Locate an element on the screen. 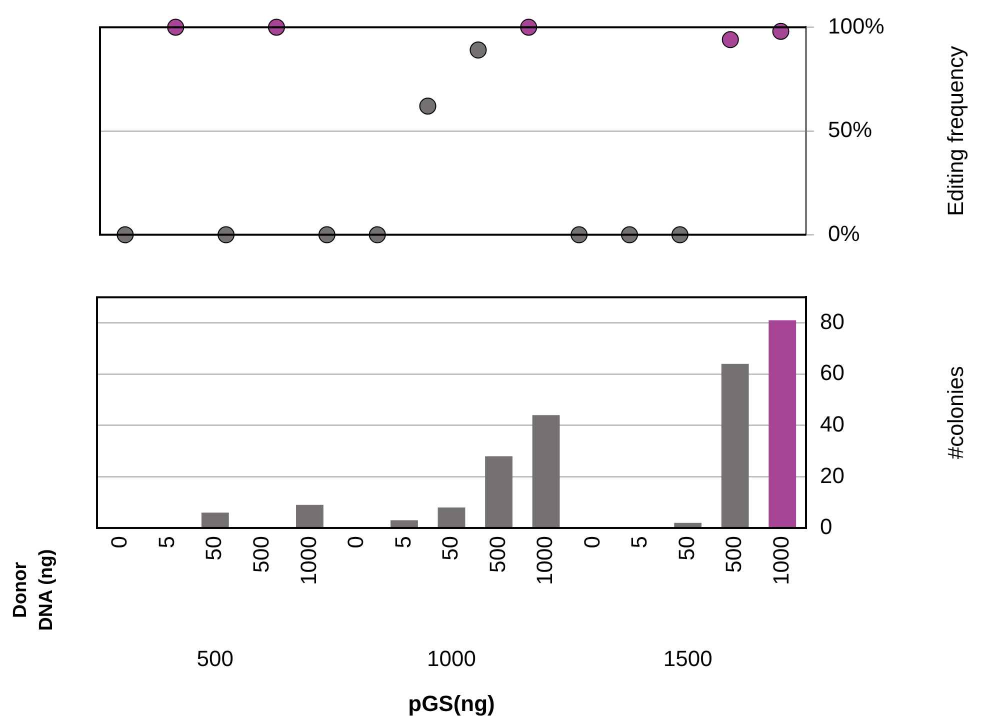 This screenshot has width=984, height=727. text: 1000 is located at coordinates (451, 659).